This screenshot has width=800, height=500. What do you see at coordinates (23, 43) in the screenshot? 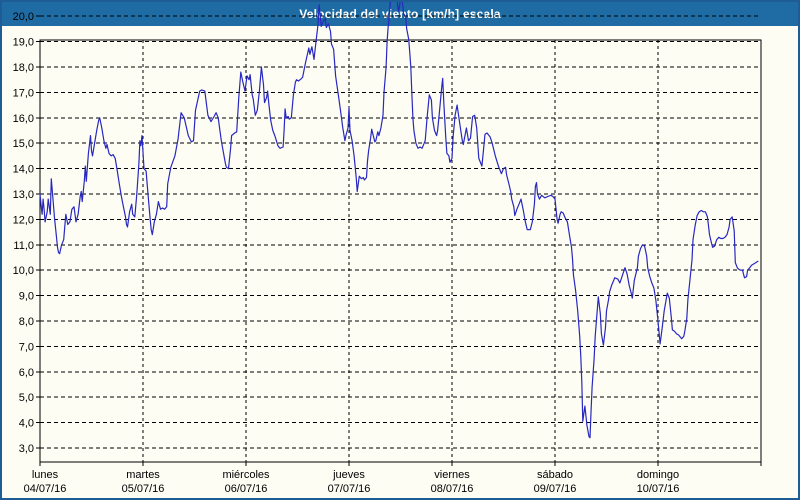
I see `y-axis-label: 19,0` at bounding box center [23, 43].